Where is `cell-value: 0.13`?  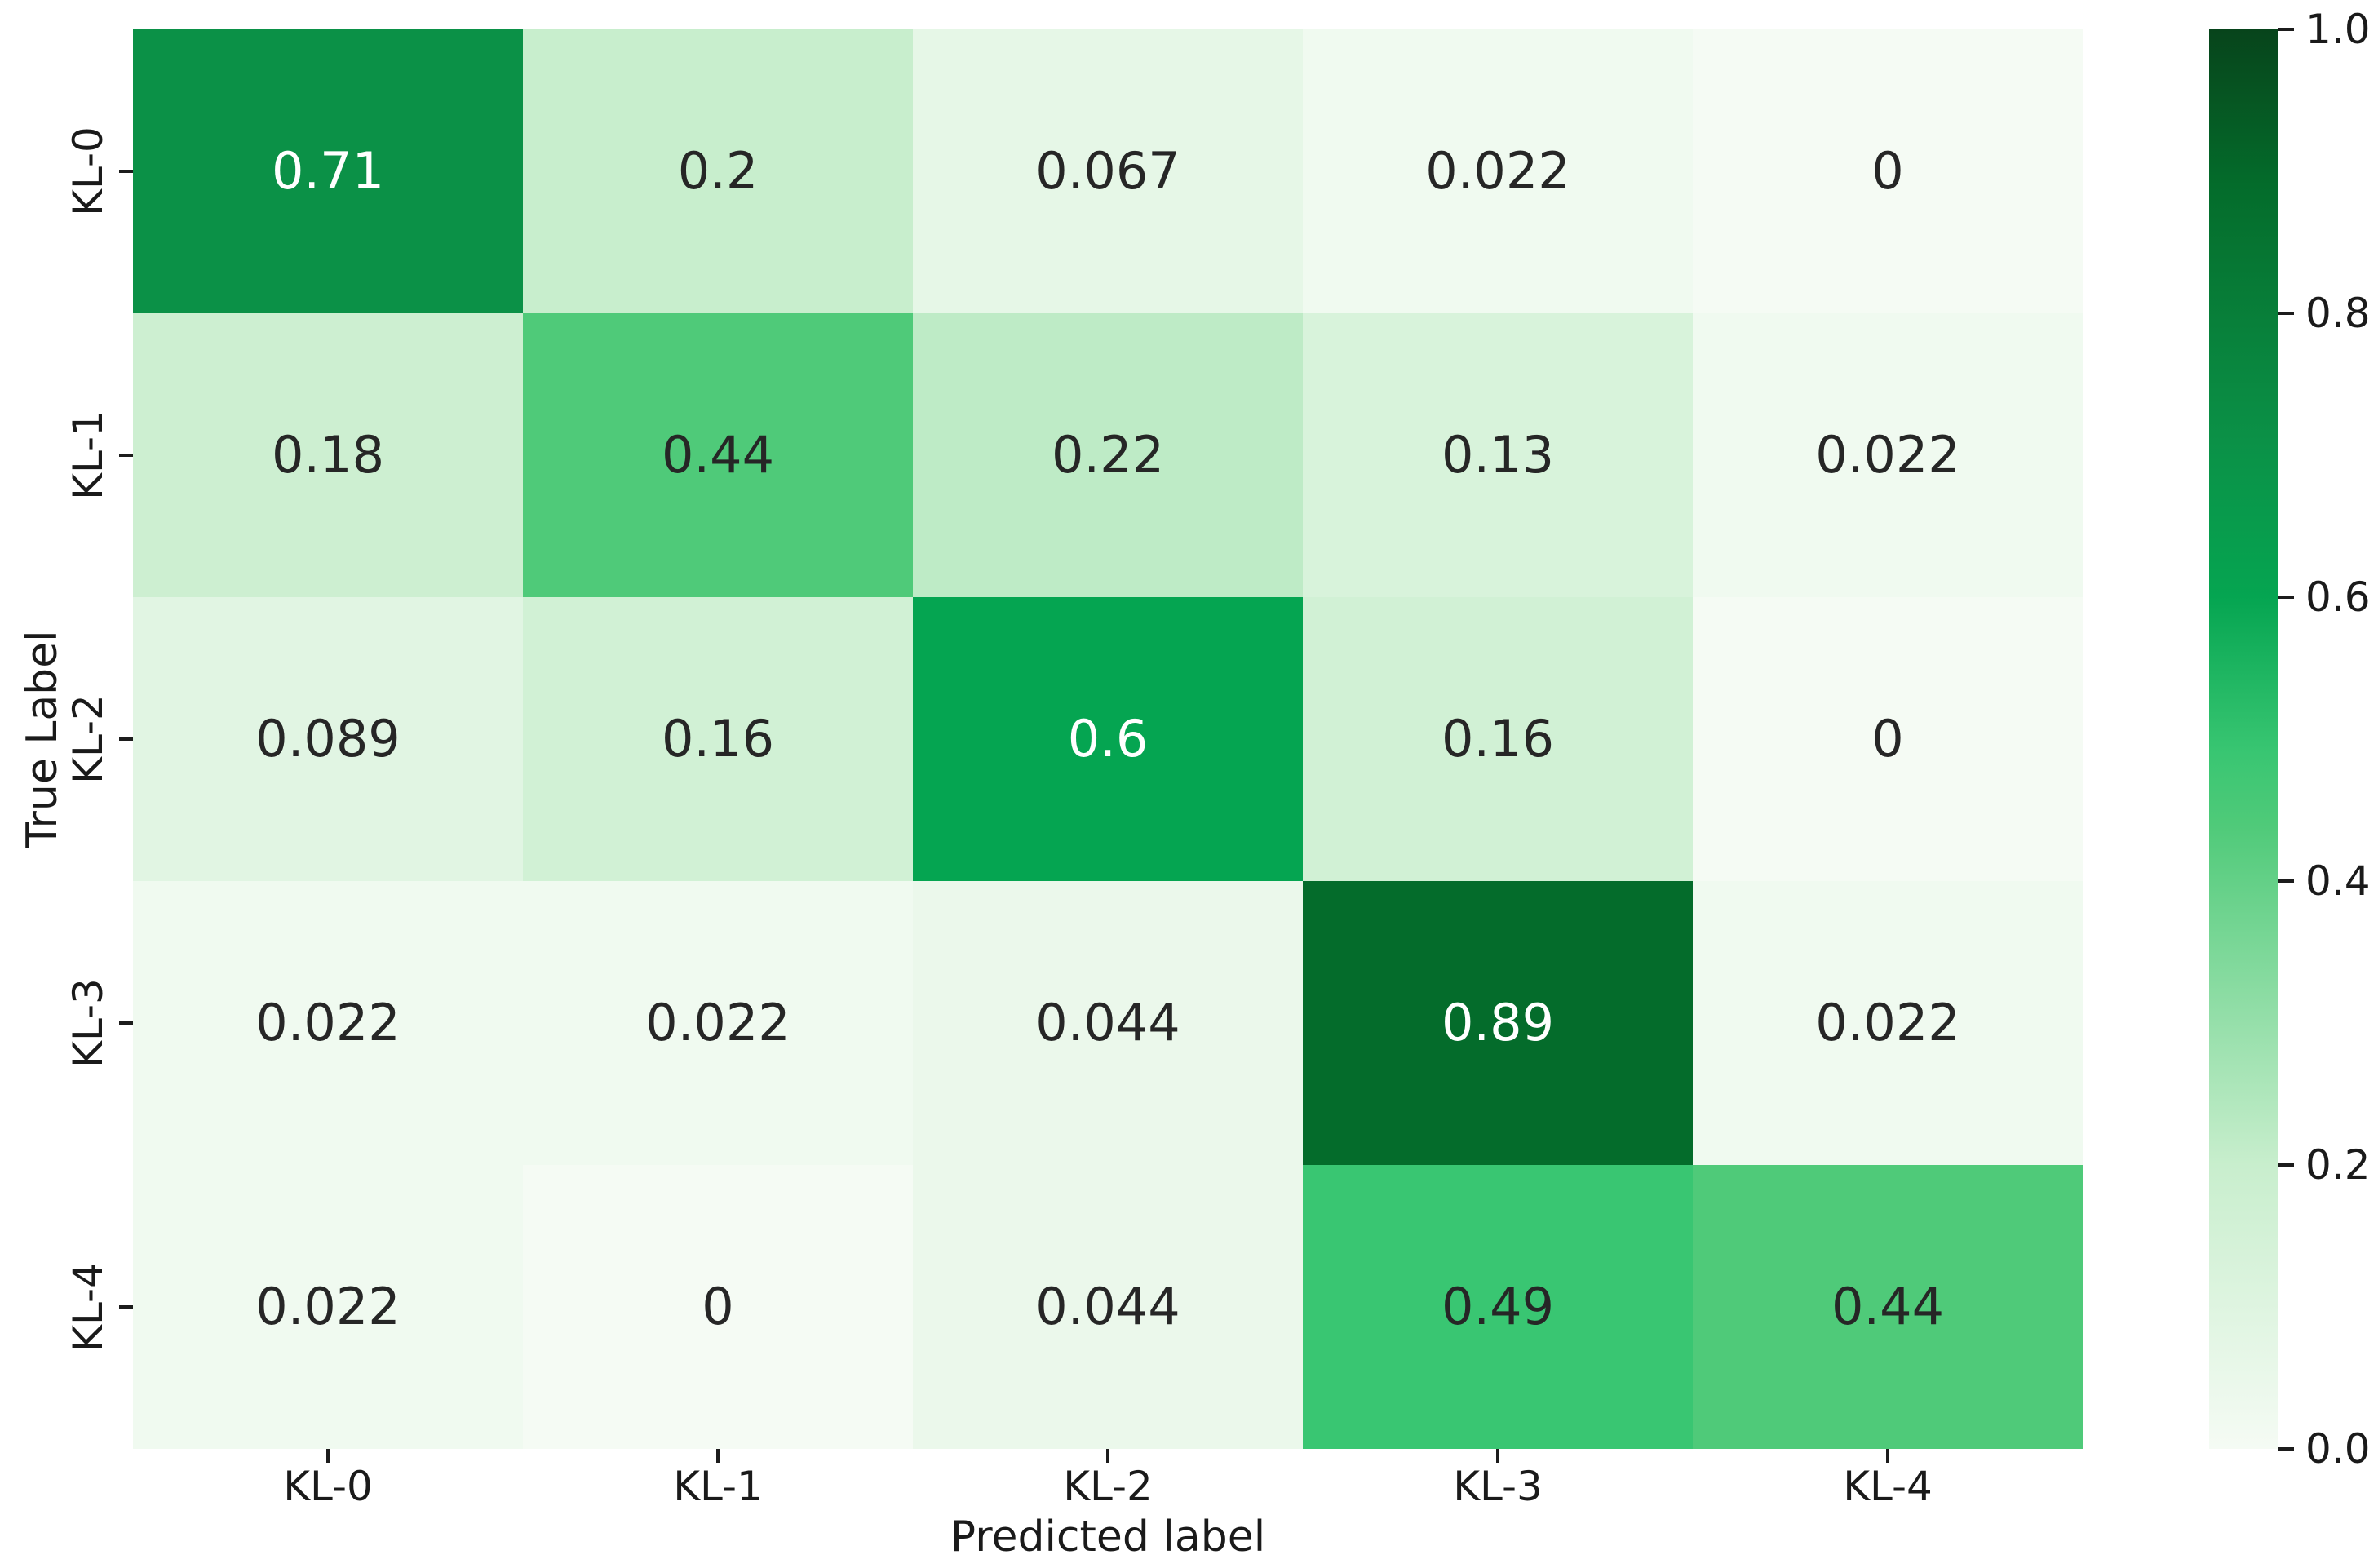
cell-value: 0.13 is located at coordinates (1498, 455).